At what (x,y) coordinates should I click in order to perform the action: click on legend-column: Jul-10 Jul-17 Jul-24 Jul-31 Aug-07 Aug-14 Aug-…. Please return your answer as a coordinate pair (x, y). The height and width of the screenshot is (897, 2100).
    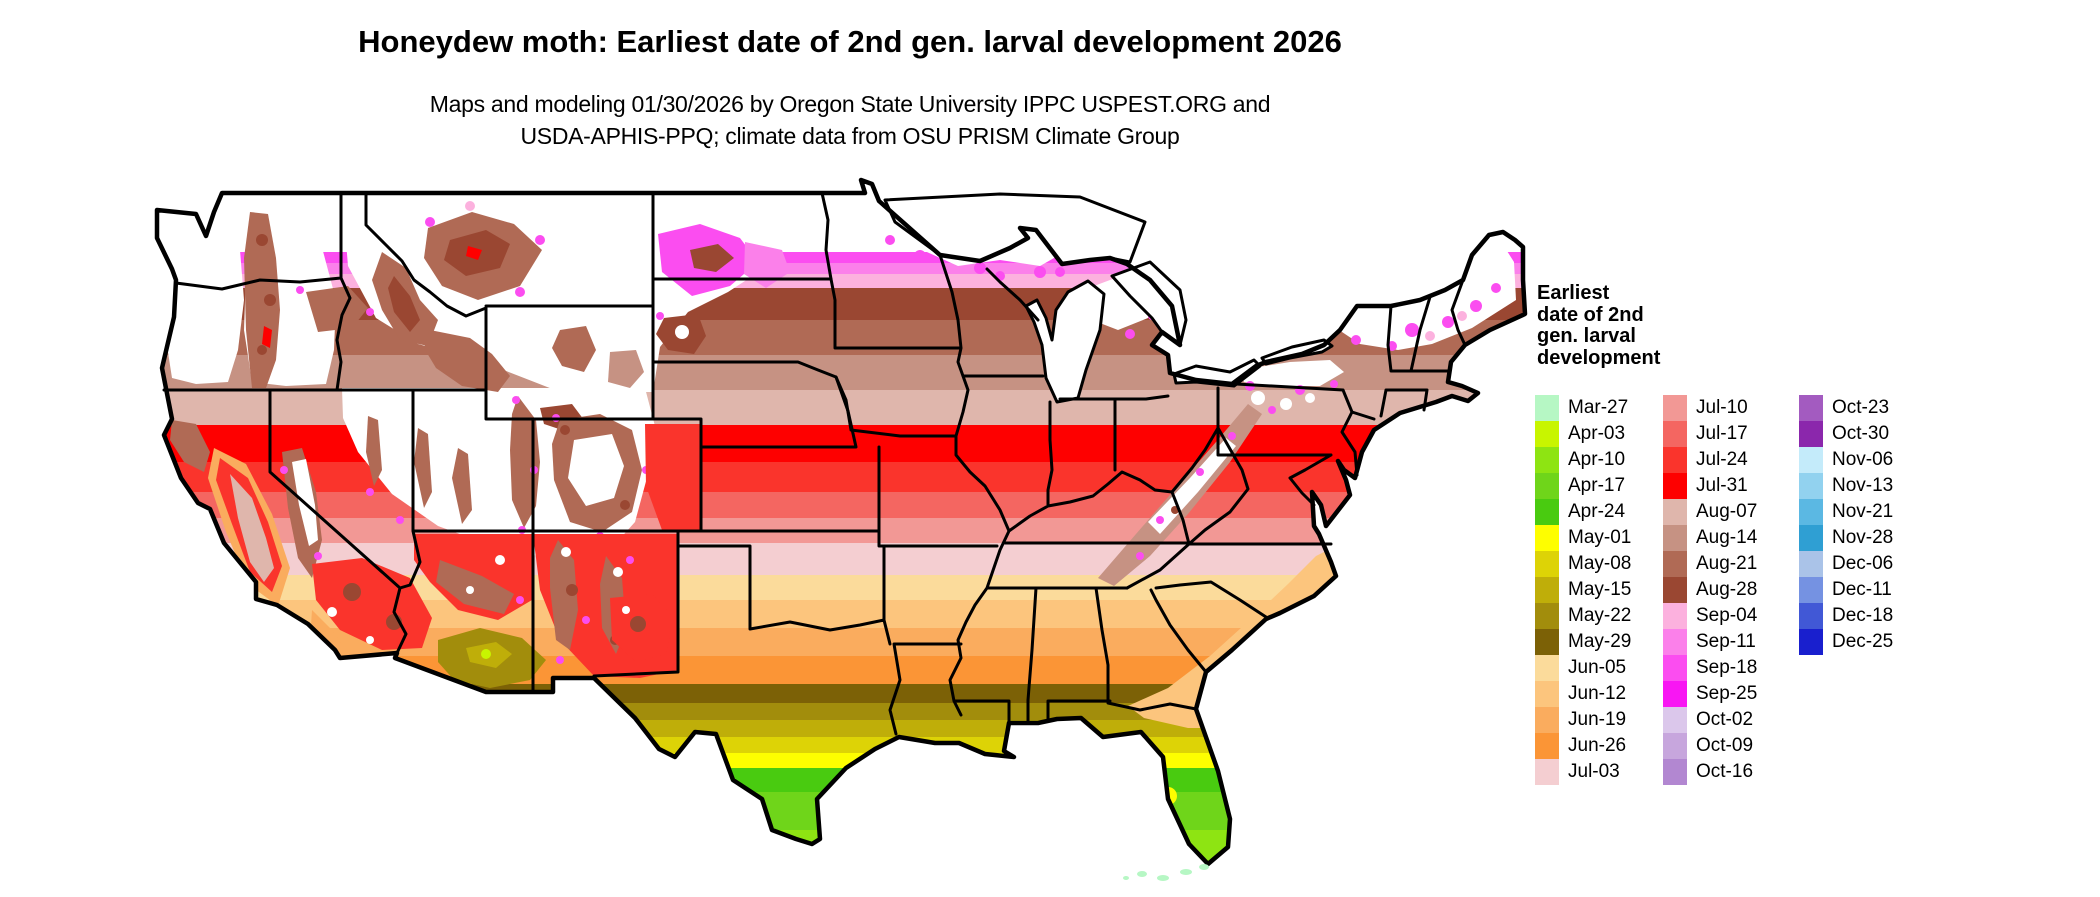
    Looking at the image, I should click on (1710, 590).